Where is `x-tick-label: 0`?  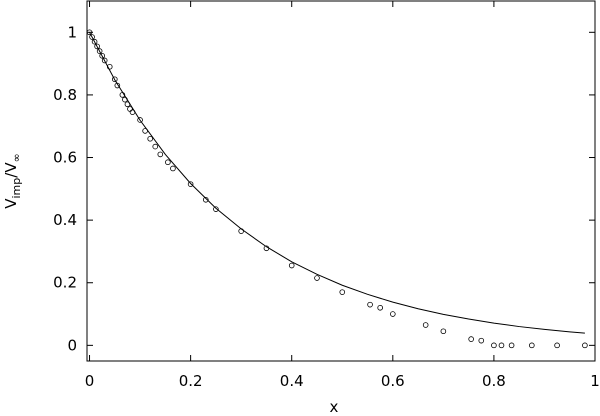
x-tick-label: 0 is located at coordinates (90, 381).